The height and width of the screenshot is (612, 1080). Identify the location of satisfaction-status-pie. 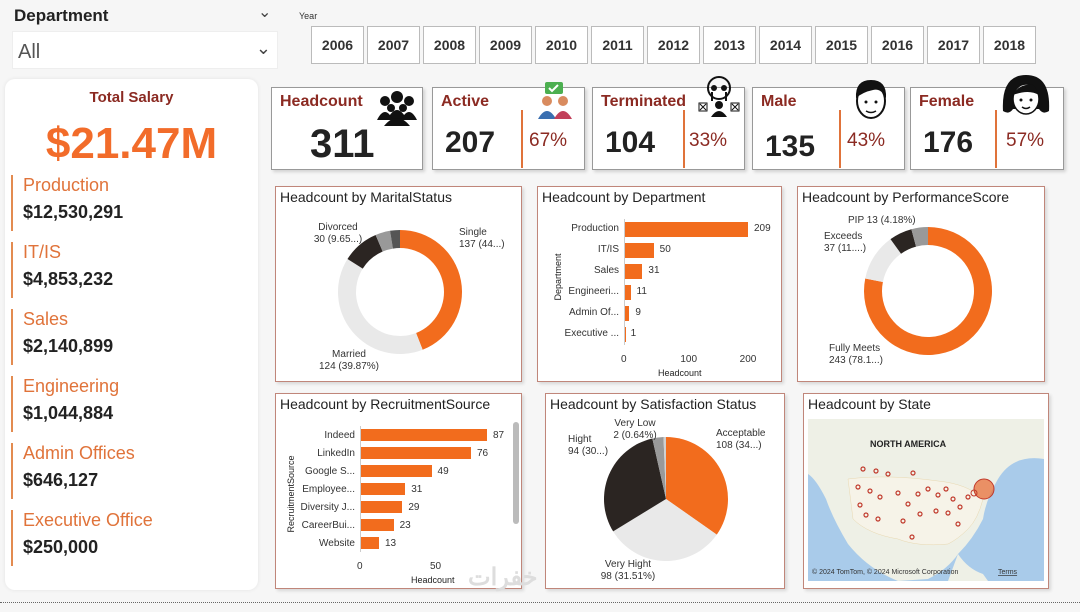
(666, 499).